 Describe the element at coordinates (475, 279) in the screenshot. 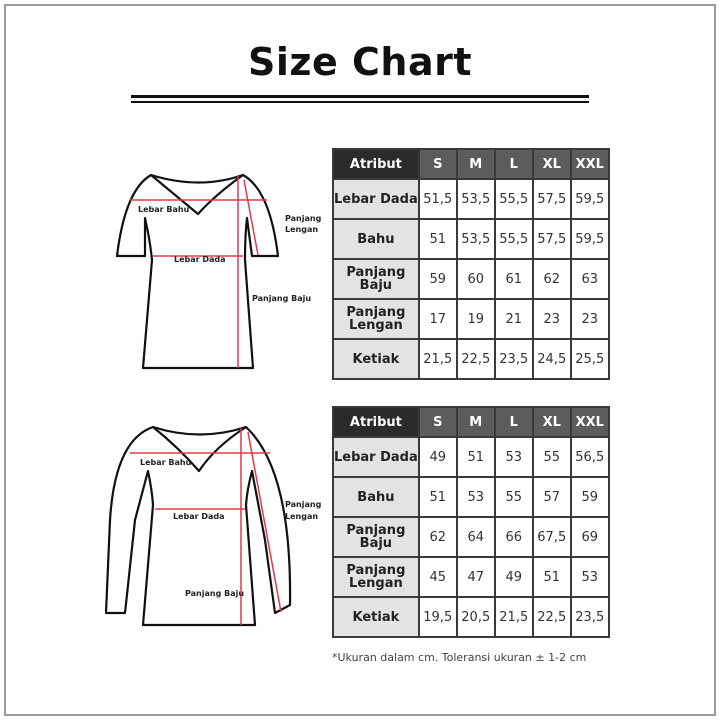

I see `size-value: 60` at that location.